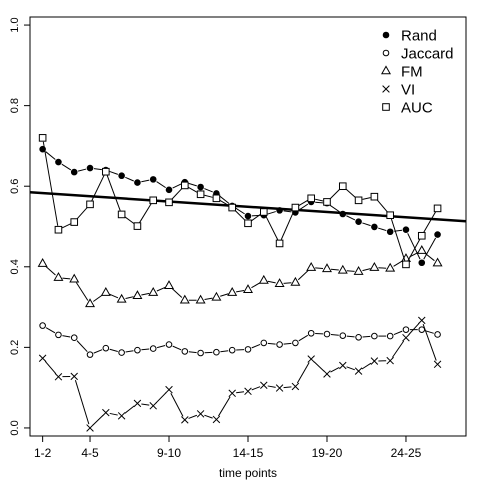 The image size is (480, 480). What do you see at coordinates (43, 453) in the screenshot?
I see `x-tick-label: 1-2` at bounding box center [43, 453].